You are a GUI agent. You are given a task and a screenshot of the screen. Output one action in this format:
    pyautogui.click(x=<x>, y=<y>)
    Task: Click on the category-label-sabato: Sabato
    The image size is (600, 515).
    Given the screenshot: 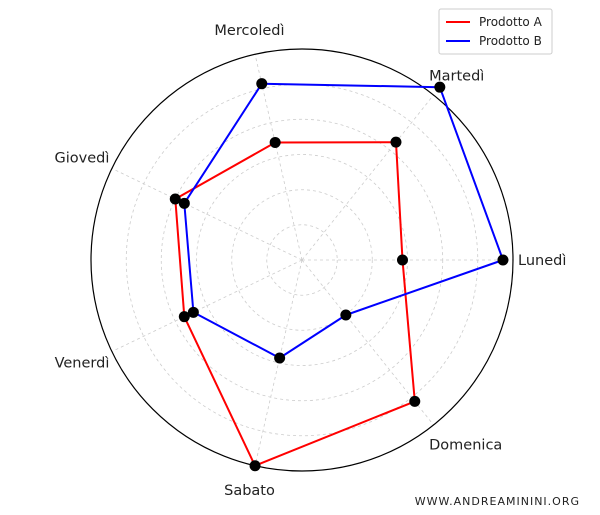 What is the action you would take?
    pyautogui.click(x=249, y=491)
    